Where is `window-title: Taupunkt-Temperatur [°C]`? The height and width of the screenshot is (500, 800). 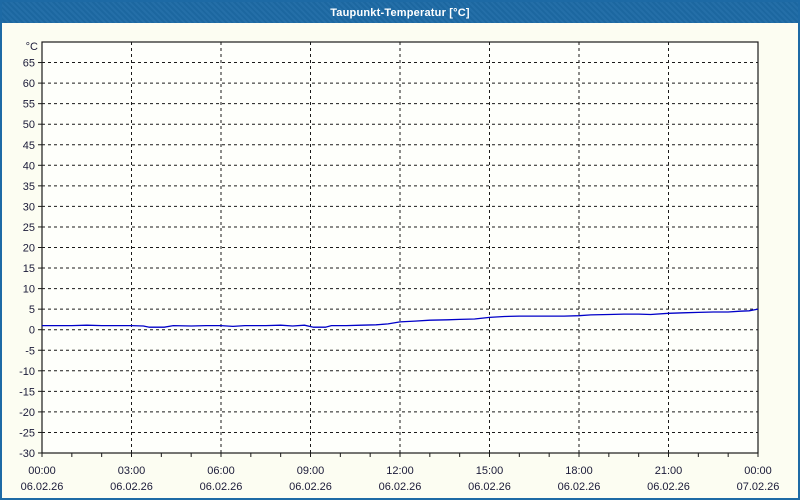 window-title: Taupunkt-Temperatur [°C] is located at coordinates (400, 12).